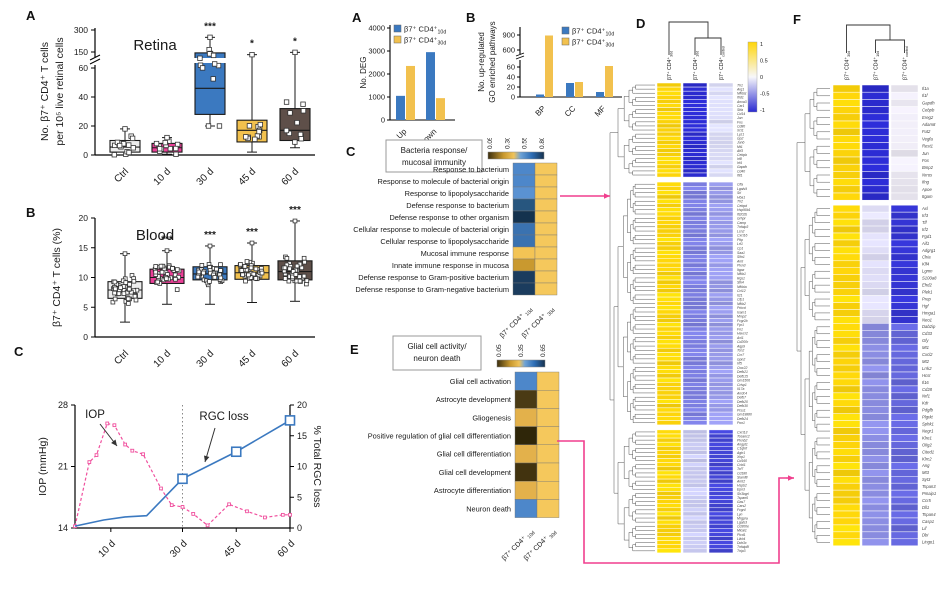 Image resolution: width=946 pixels, height=589 pixels. Describe the element at coordinates (252, 232) in the screenshot. I see `significance-stars: ***` at that location.